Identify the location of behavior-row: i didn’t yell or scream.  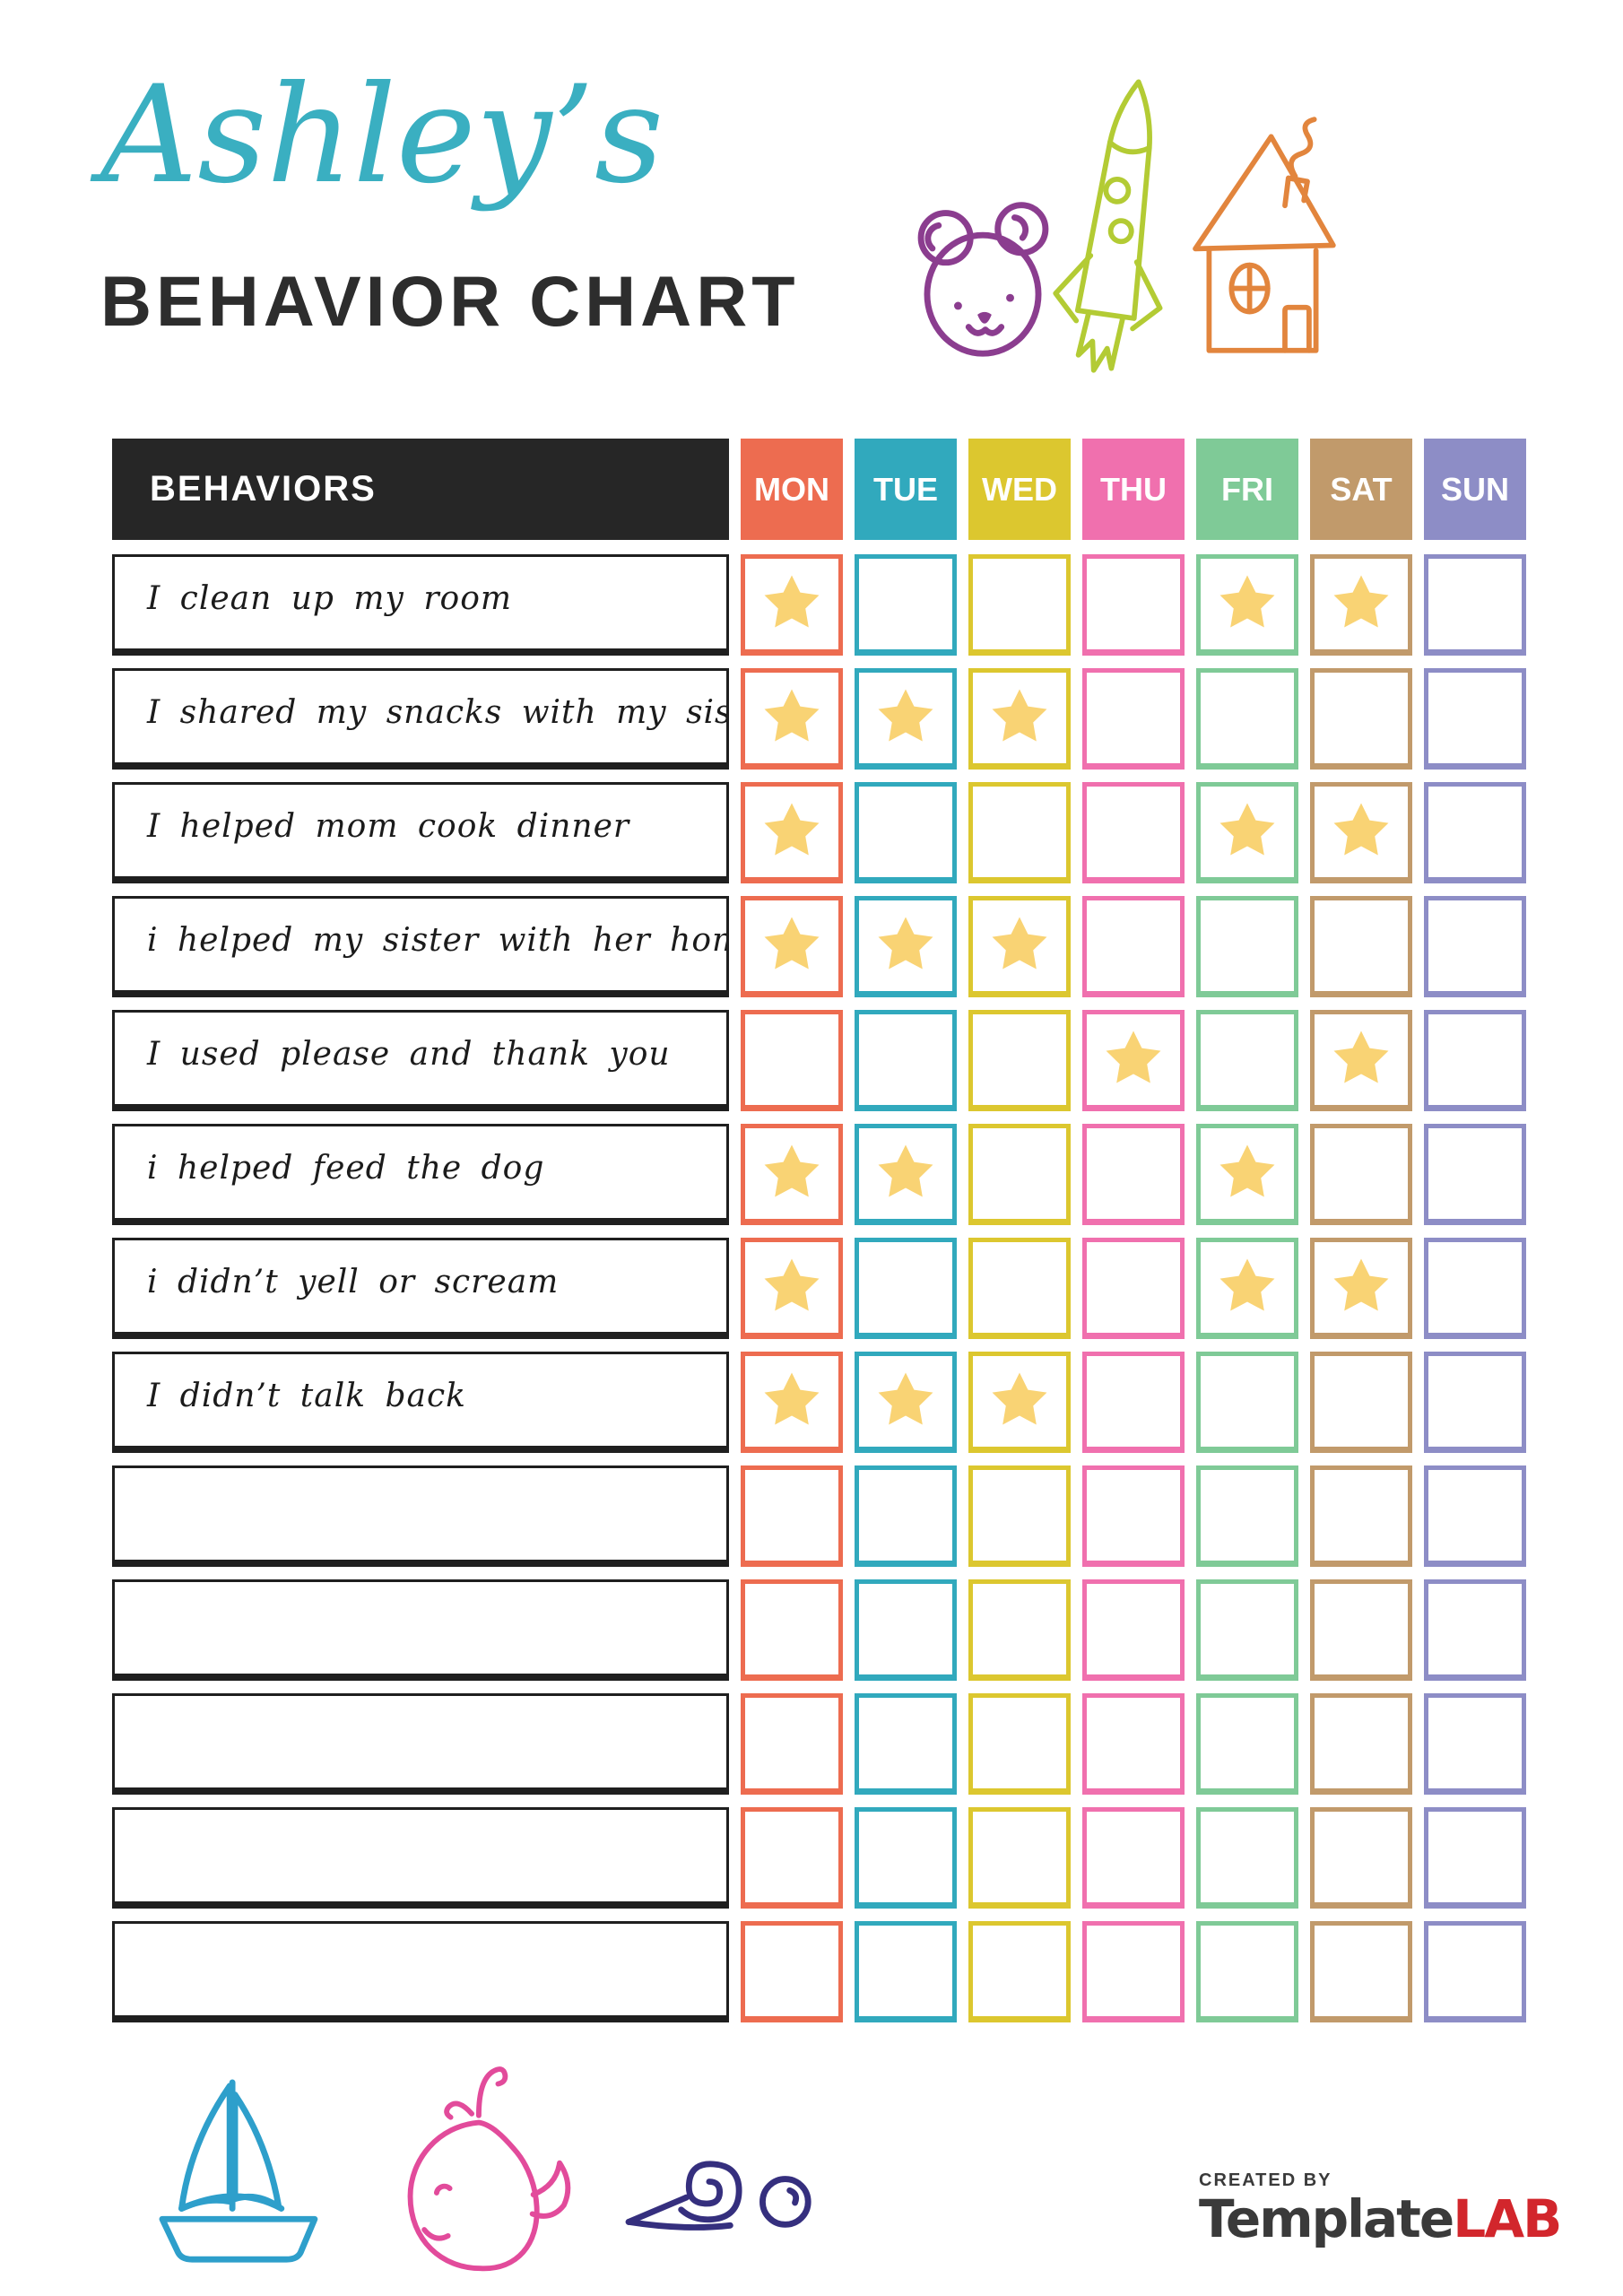
(819, 1288).